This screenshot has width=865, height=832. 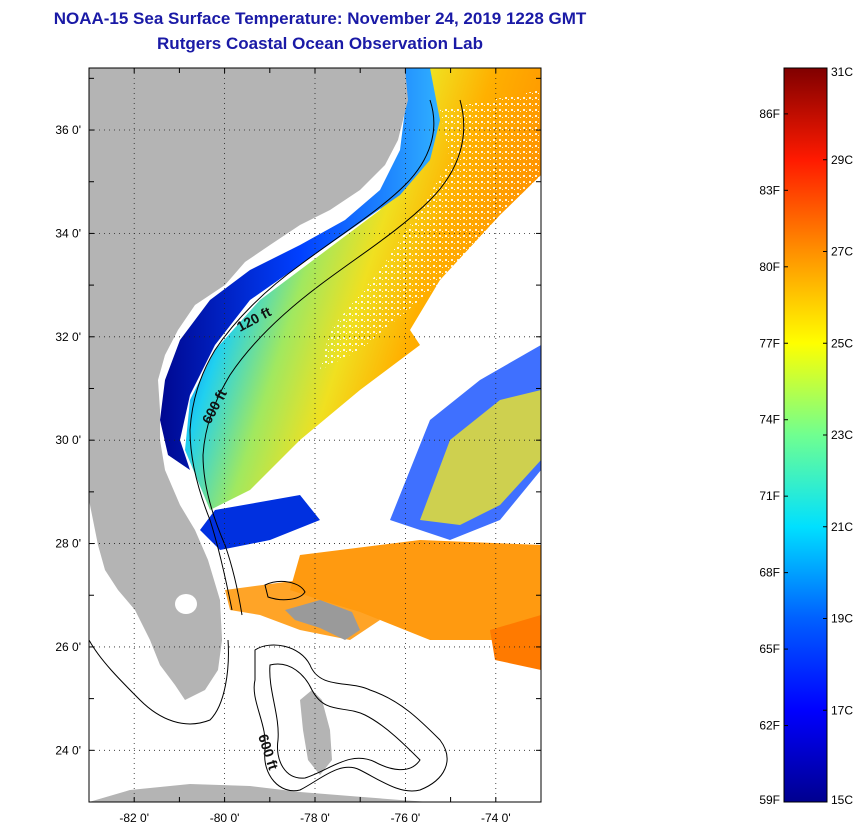 I want to click on lon-label-4: -74 0', so click(x=496, y=818).